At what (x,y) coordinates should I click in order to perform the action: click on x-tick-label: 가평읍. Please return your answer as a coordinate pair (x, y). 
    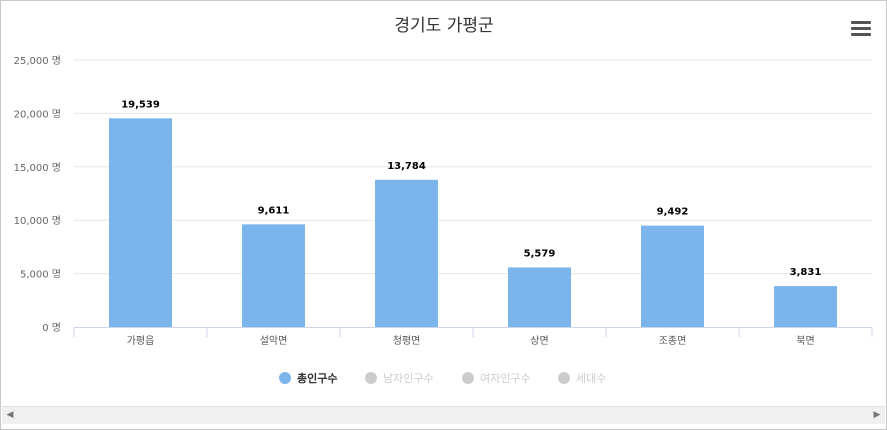
    Looking at the image, I should click on (141, 341).